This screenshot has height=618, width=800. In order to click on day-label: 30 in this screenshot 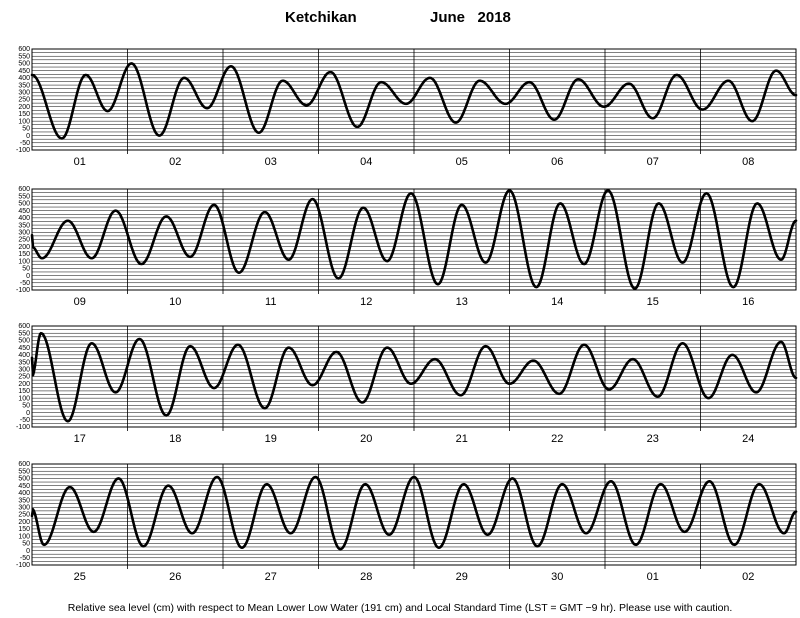, I will do `click(557, 577)`.